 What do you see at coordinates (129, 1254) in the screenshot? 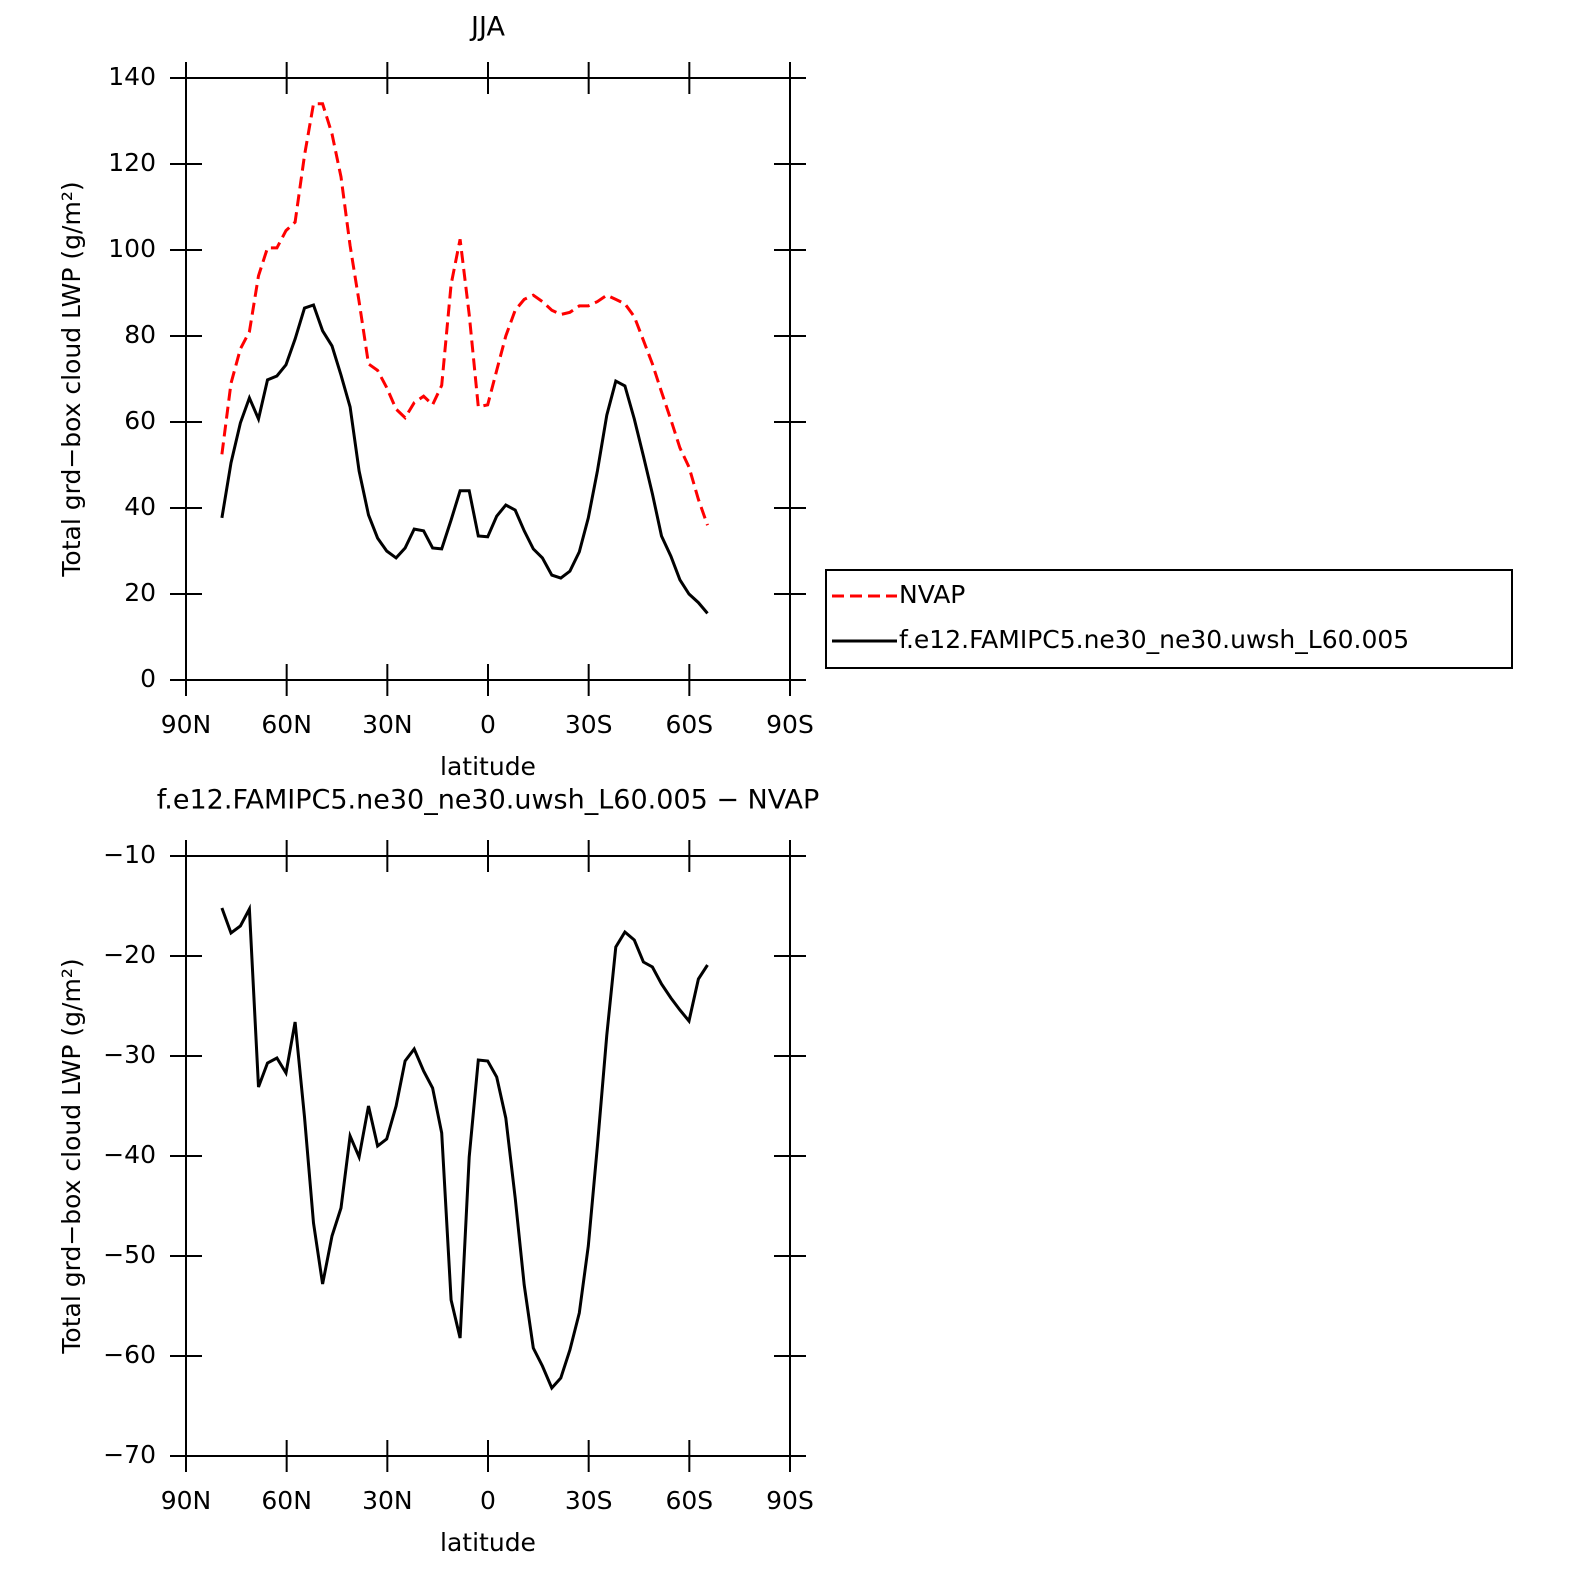
I see `y-tick-label: −50` at bounding box center [129, 1254].